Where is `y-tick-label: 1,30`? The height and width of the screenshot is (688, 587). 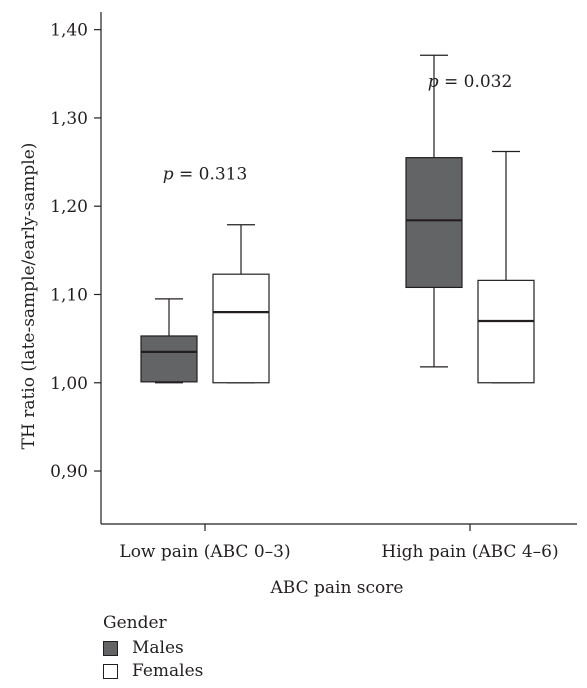 y-tick-label: 1,30 is located at coordinates (69, 119).